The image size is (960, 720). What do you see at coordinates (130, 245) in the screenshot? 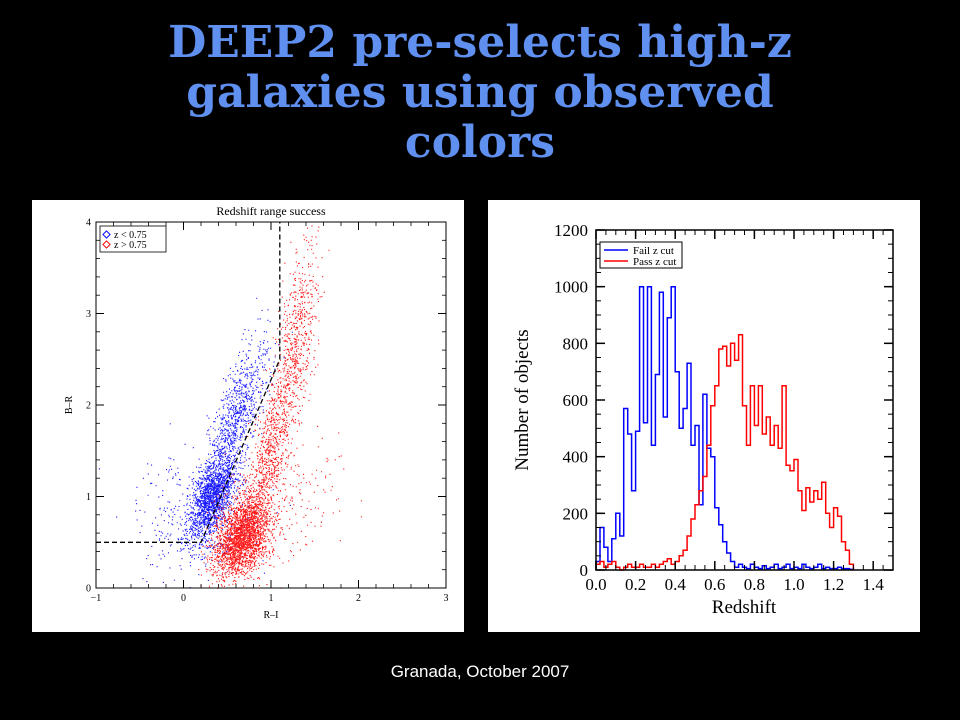
I see `scatter-legend-label-high-z: z > 0.75` at bounding box center [130, 245].